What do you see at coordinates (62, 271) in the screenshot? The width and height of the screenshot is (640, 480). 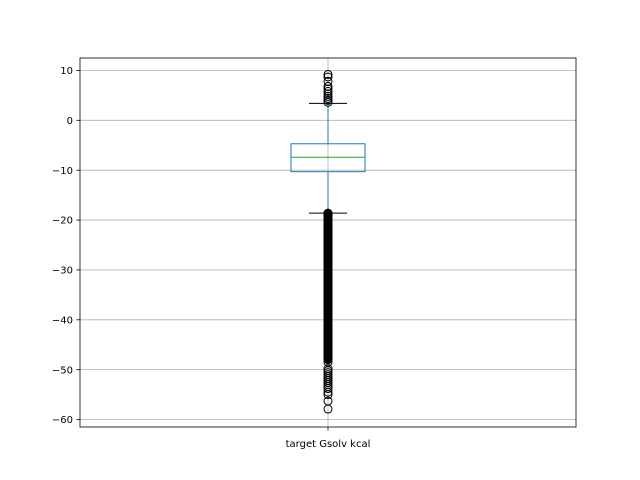 I see `y-tick-label: −30` at bounding box center [62, 271].